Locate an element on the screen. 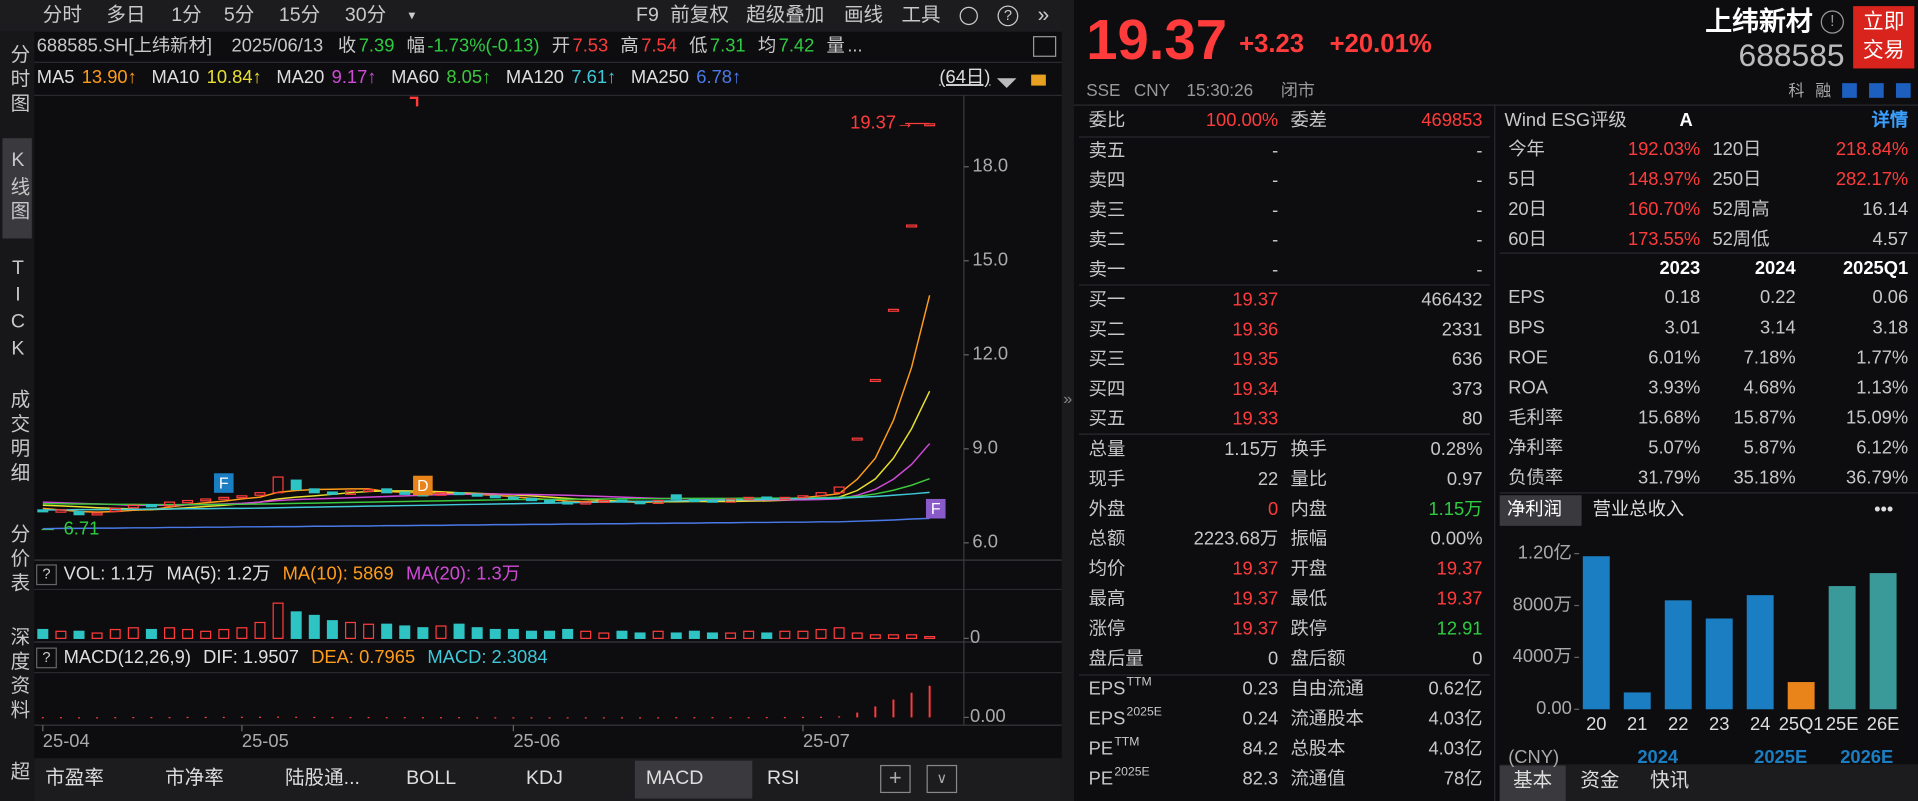 The height and width of the screenshot is (801, 1918). indicator-tab: BOLL is located at coordinates (431, 778).